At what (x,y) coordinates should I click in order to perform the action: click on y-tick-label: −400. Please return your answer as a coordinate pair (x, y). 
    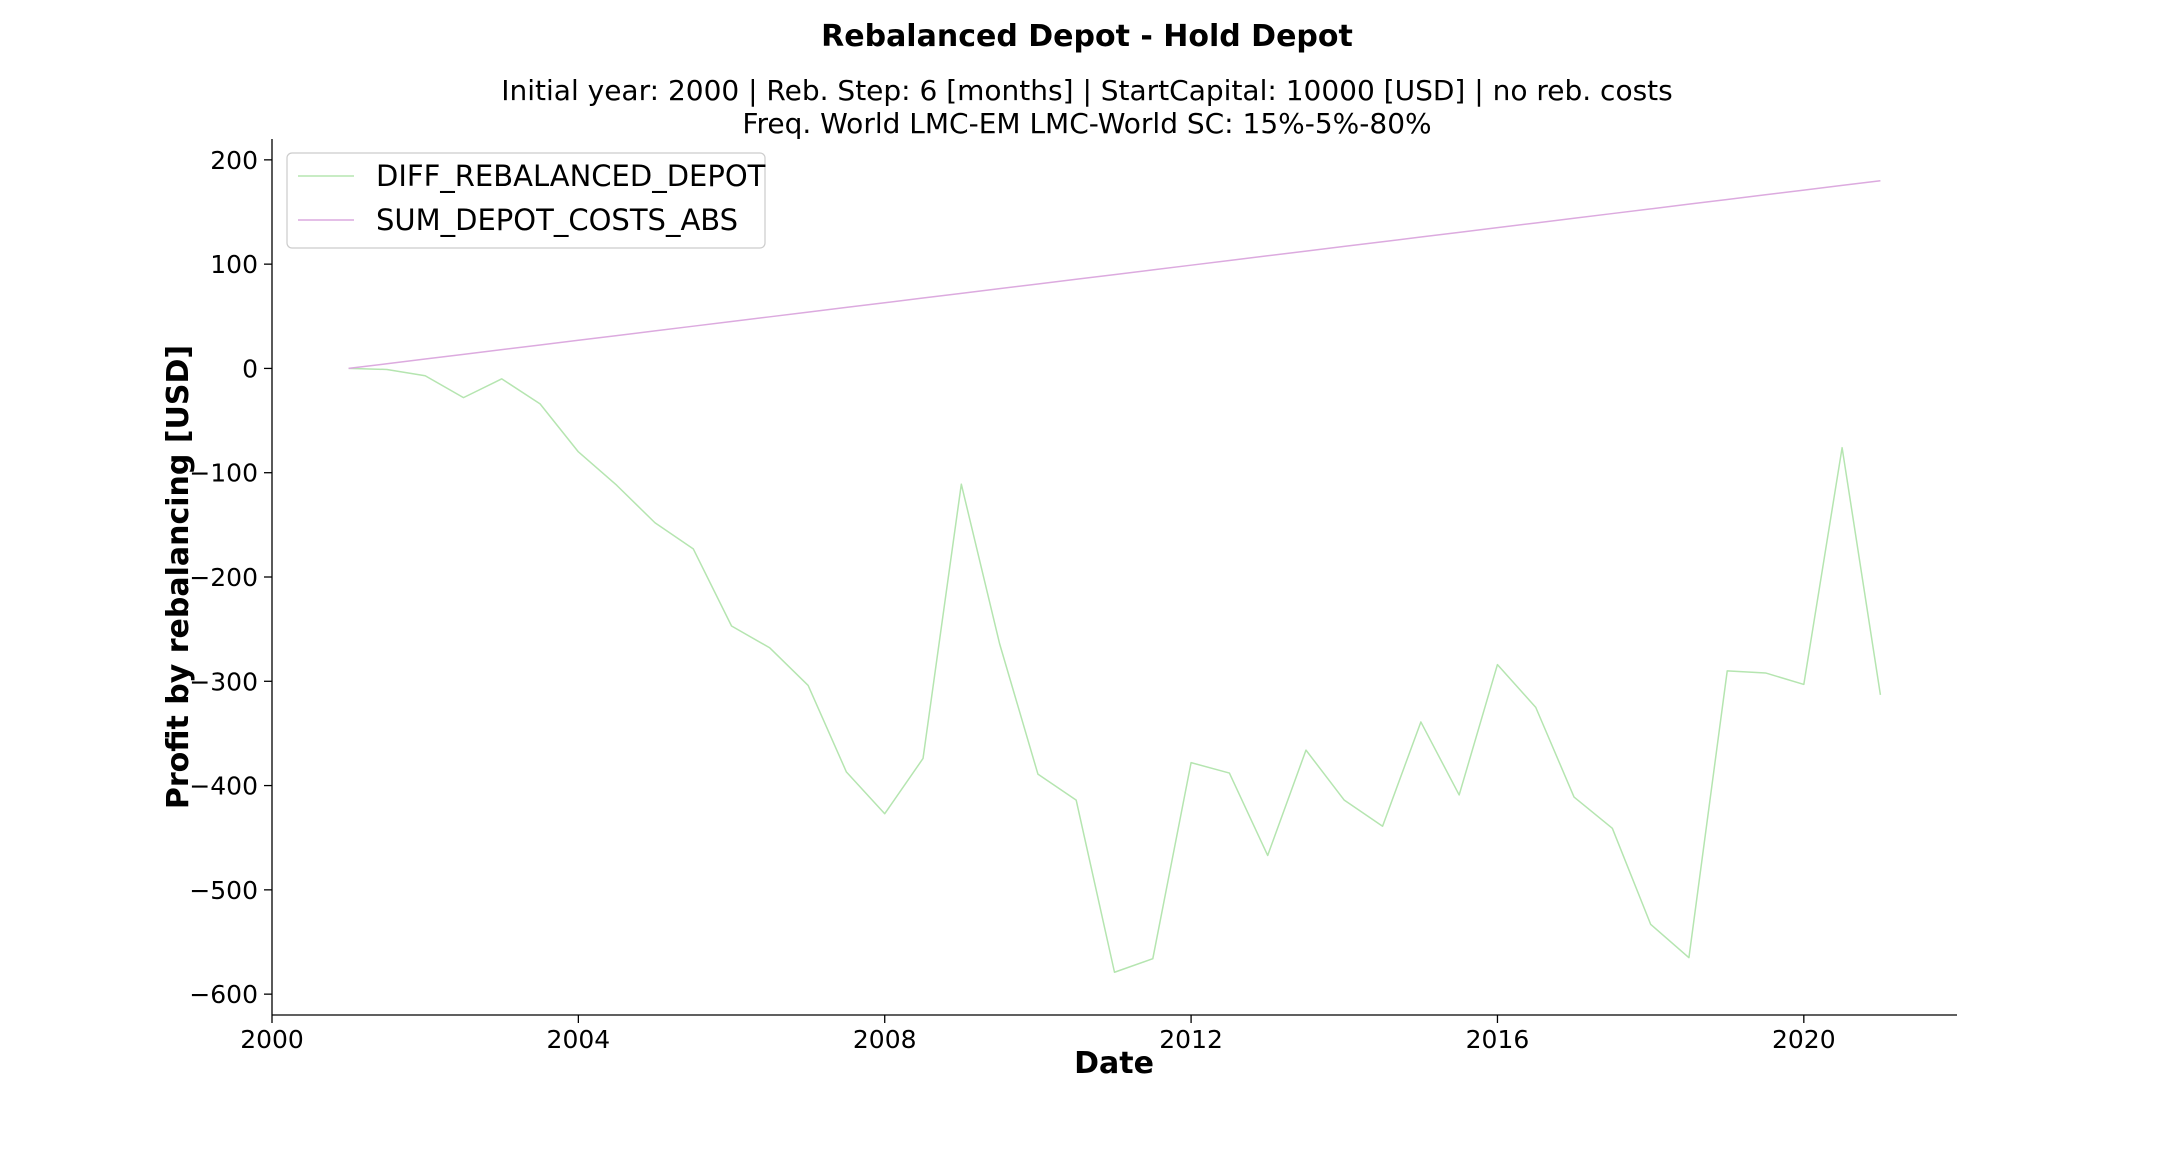
    Looking at the image, I should click on (223, 786).